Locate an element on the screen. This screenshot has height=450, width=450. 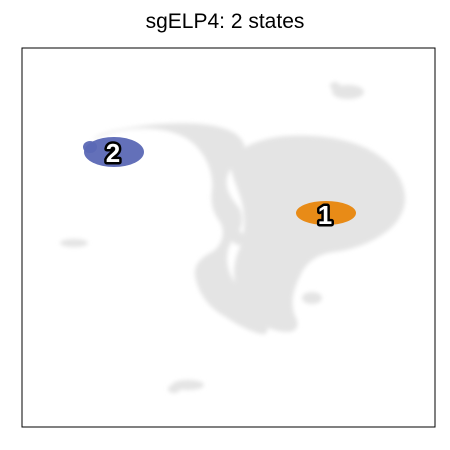
state-1-cluster is located at coordinates (326, 213).